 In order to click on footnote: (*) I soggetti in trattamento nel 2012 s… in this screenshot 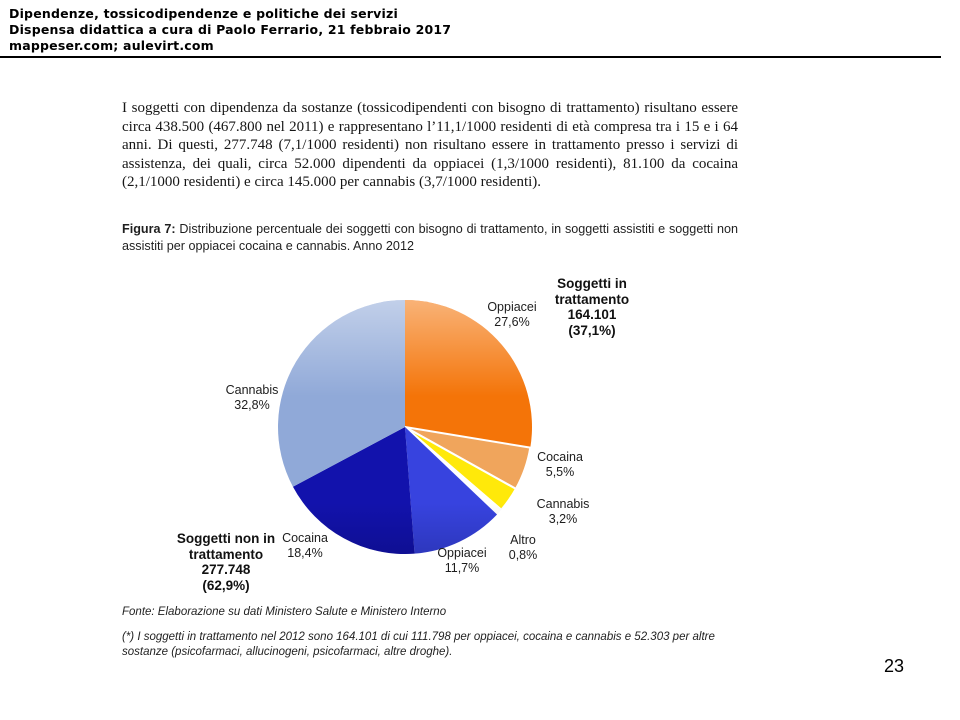, I will do `click(418, 644)`.